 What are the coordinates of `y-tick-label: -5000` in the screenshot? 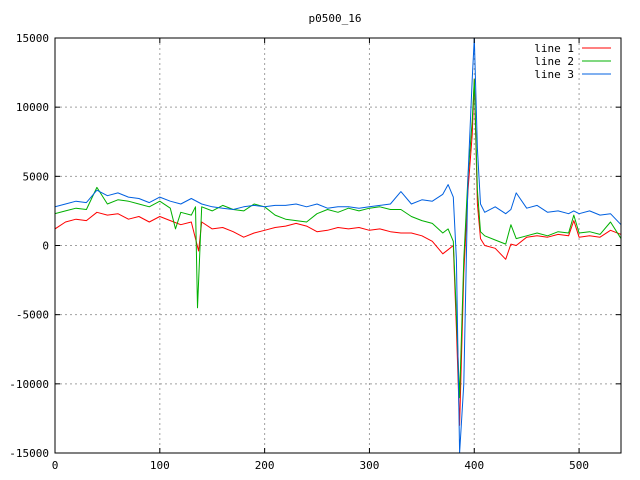 It's located at (32, 315).